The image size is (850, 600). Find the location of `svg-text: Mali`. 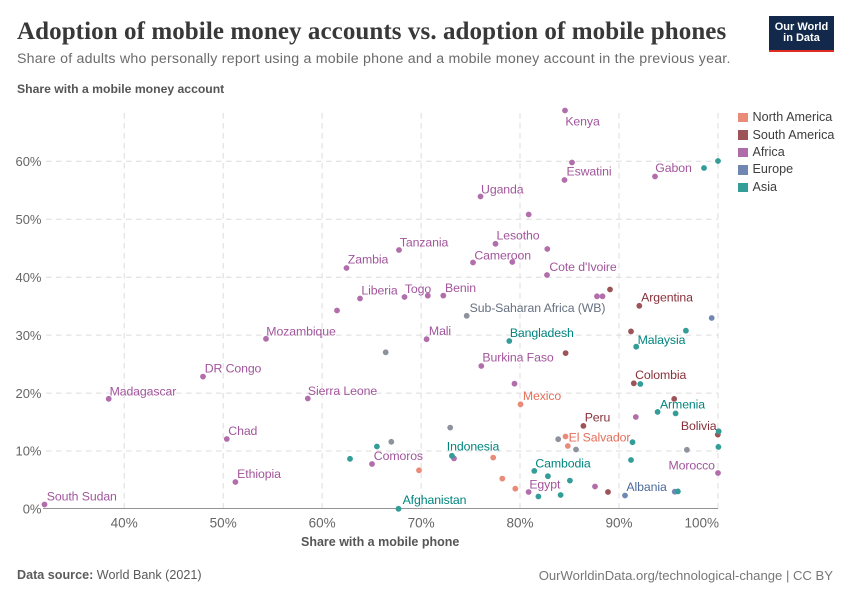

svg-text: Mali is located at coordinates (440, 331).